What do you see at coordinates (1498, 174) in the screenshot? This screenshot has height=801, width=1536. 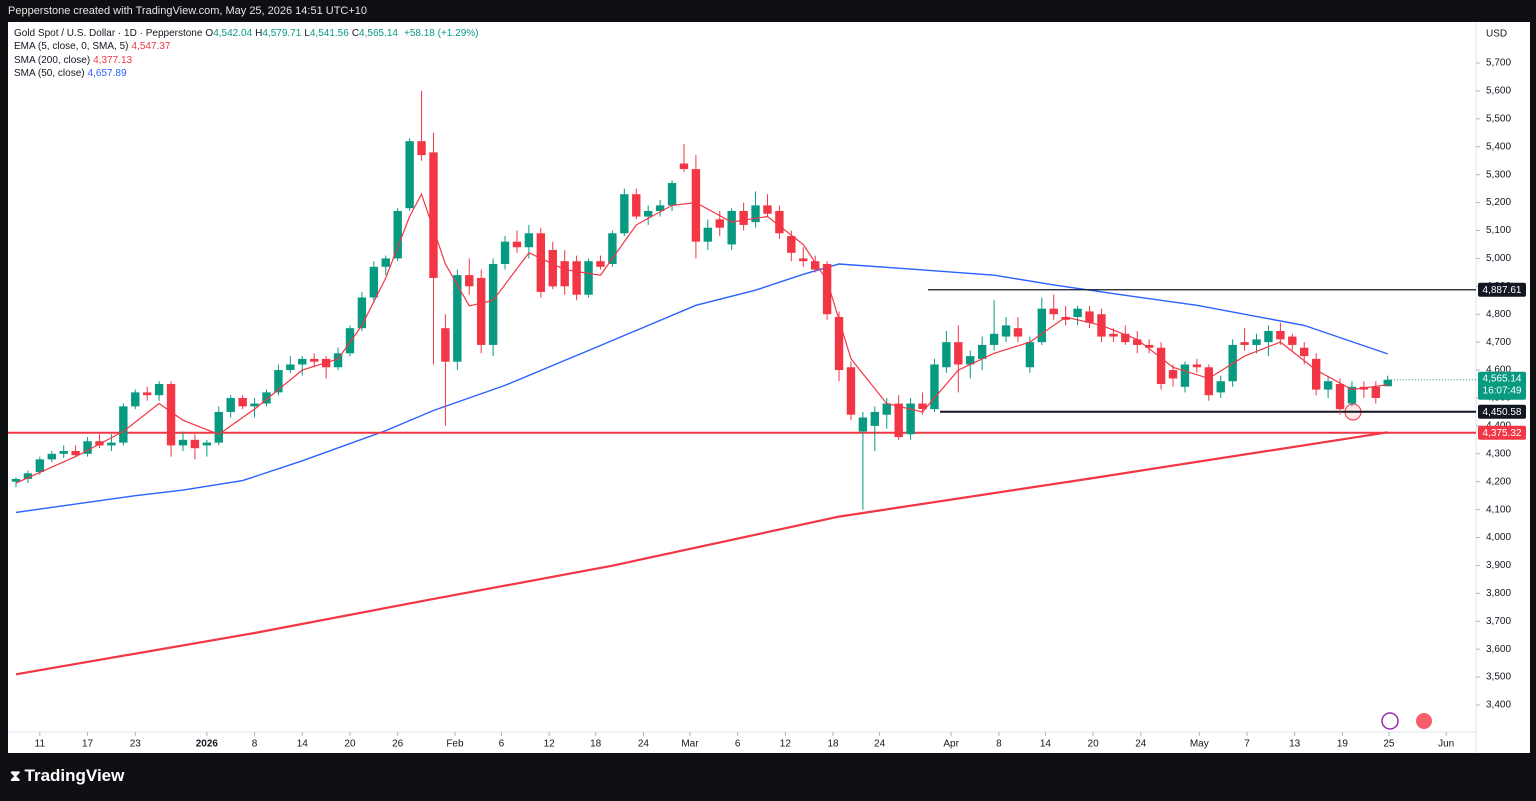 I see `y-tick-label: 5,300` at bounding box center [1498, 174].